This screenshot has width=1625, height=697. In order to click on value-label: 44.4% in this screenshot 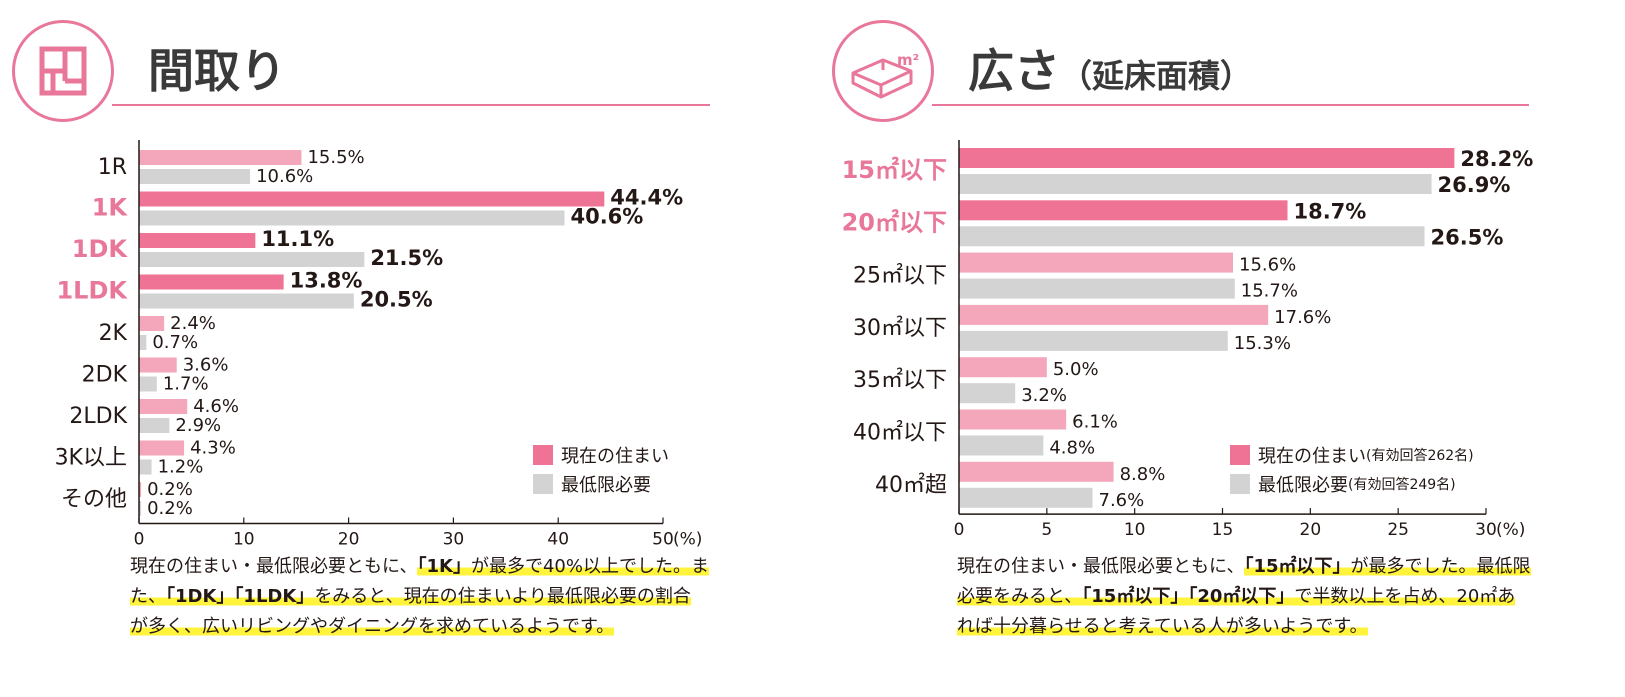, I will do `click(646, 198)`.